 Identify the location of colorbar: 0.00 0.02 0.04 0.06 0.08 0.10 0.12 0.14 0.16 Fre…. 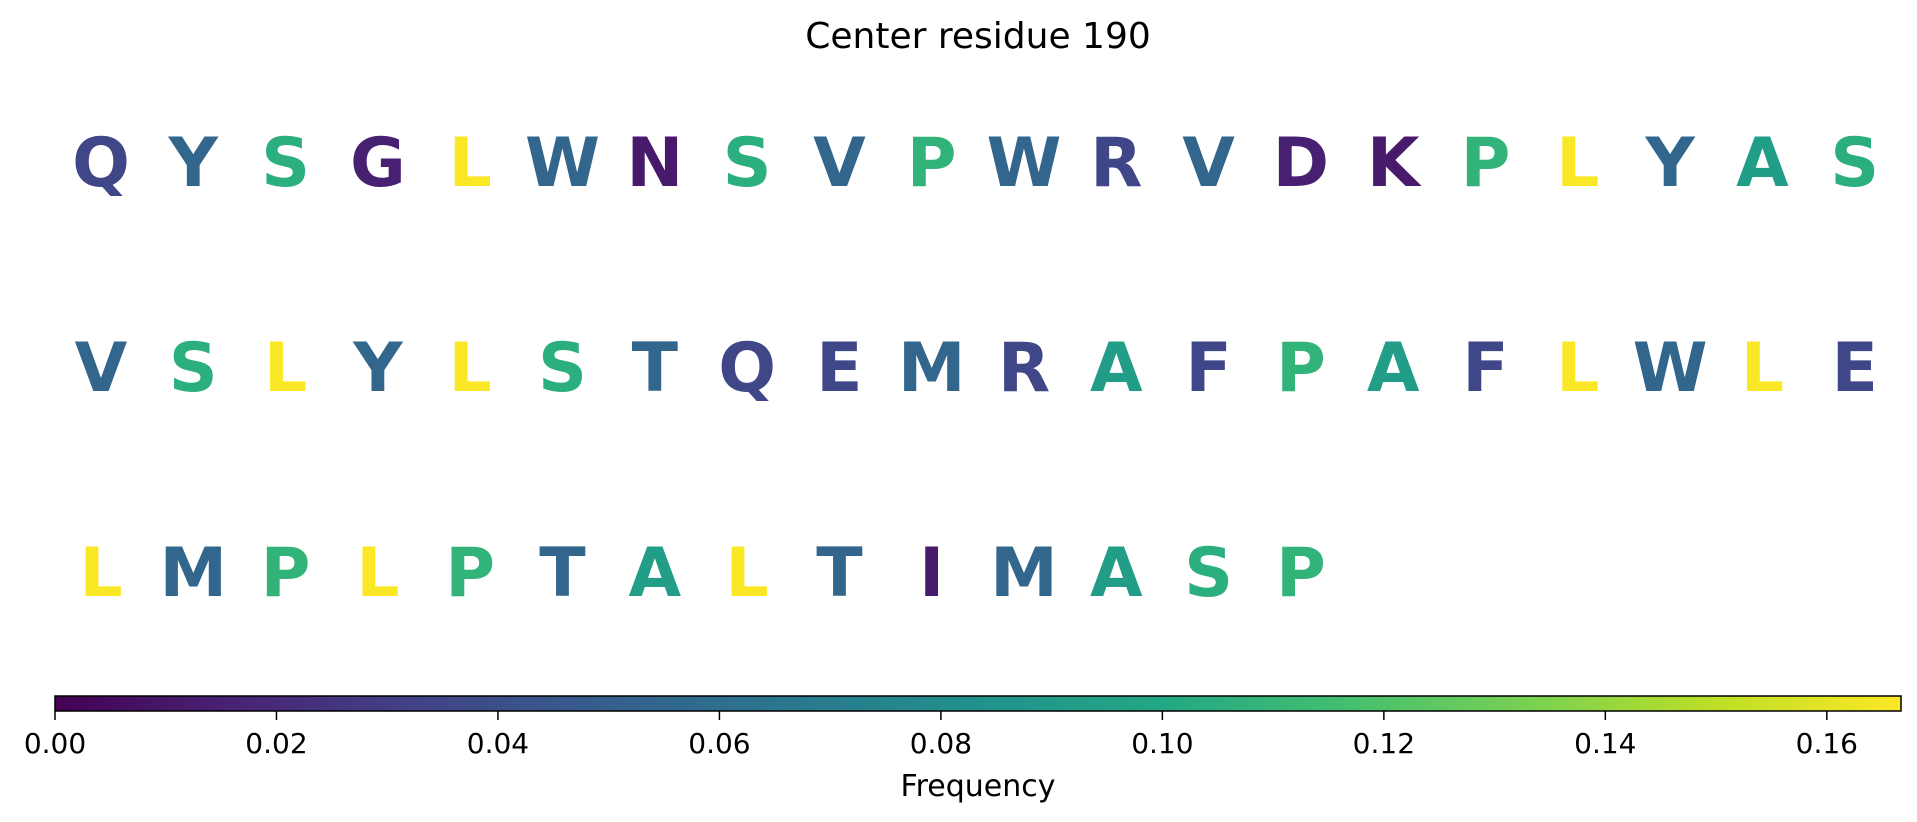
(963, 749).